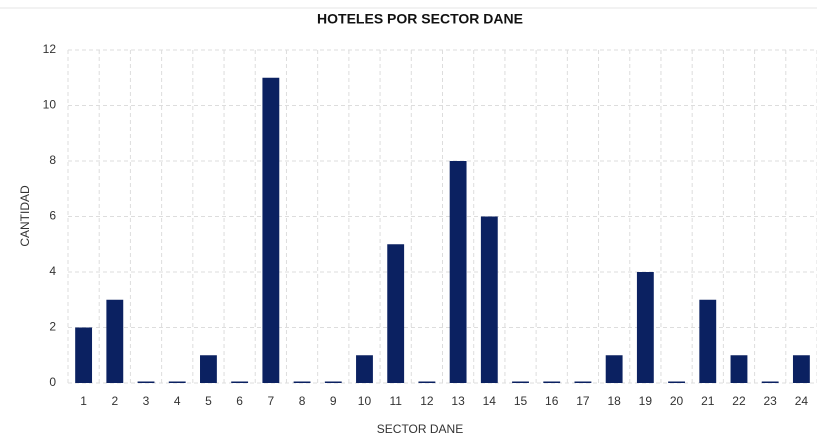 This screenshot has width=817, height=440. I want to click on x-tick-label: 22, so click(739, 401).